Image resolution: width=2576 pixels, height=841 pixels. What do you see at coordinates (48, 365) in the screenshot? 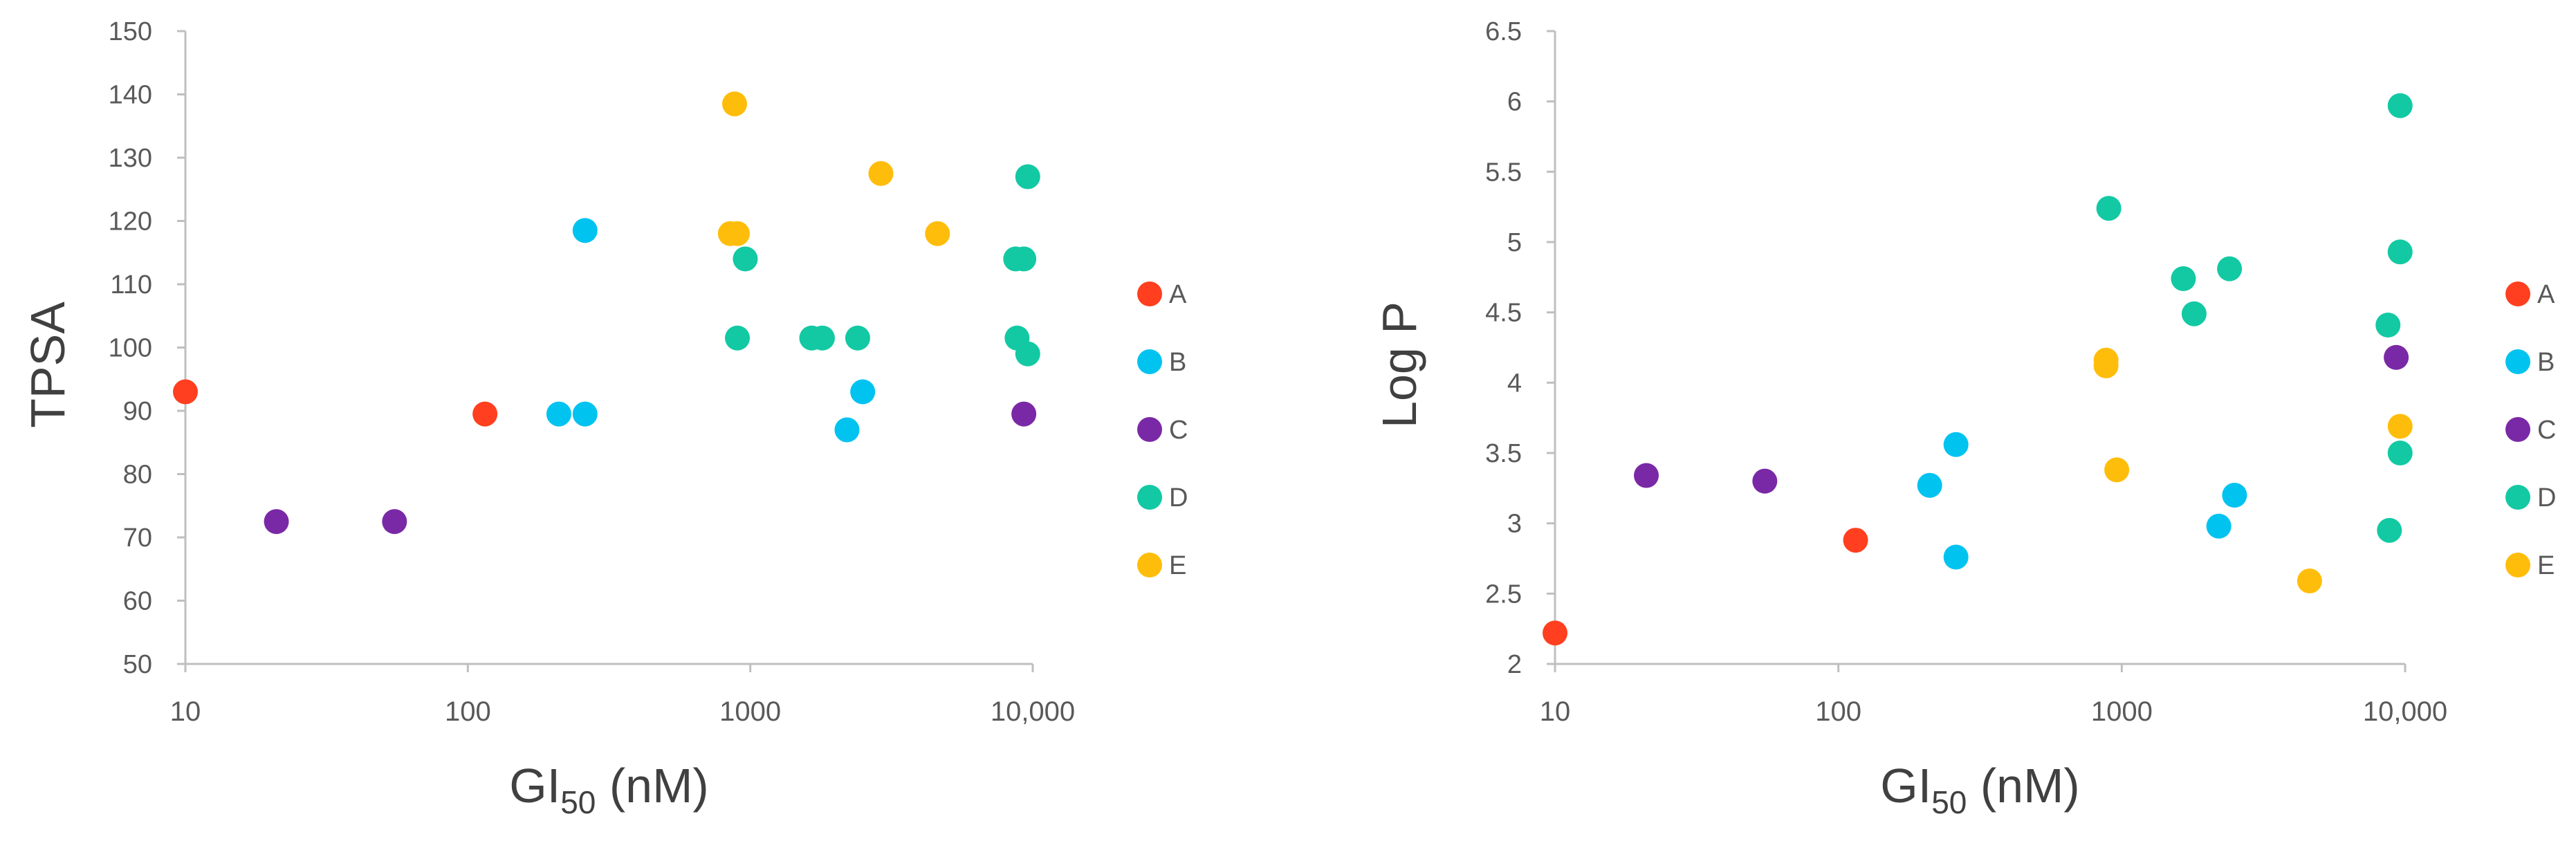
I see `y-axis-label: TPSA` at bounding box center [48, 365].